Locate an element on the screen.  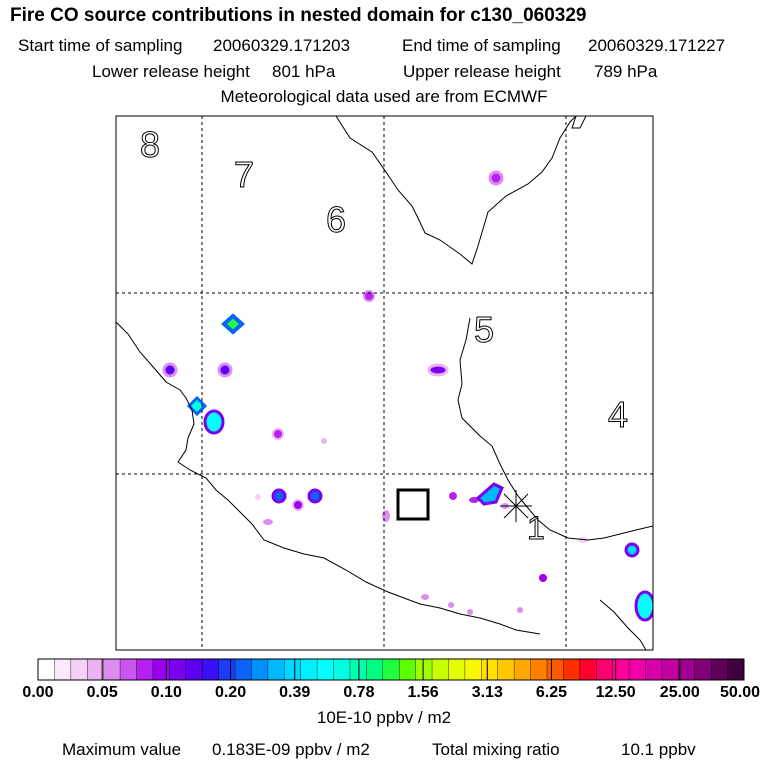
colorbar-major-ticks is located at coordinates (391, 669).